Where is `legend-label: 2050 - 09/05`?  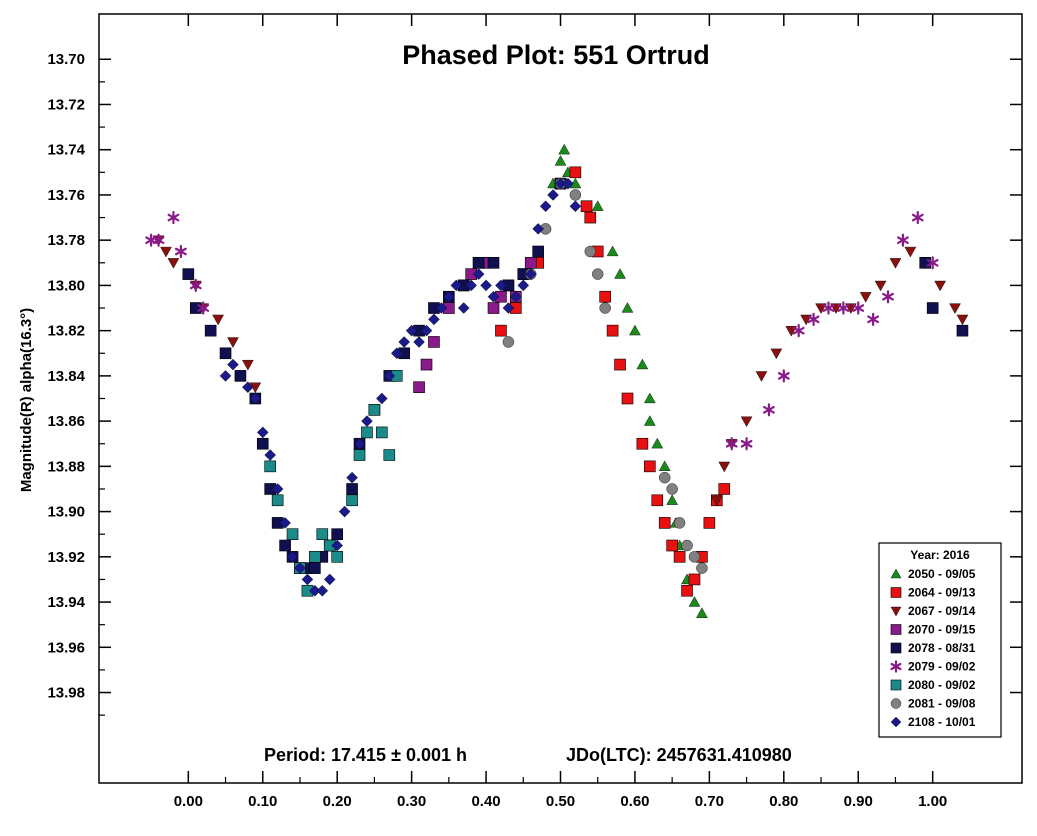 legend-label: 2050 - 09/05 is located at coordinates (942, 574).